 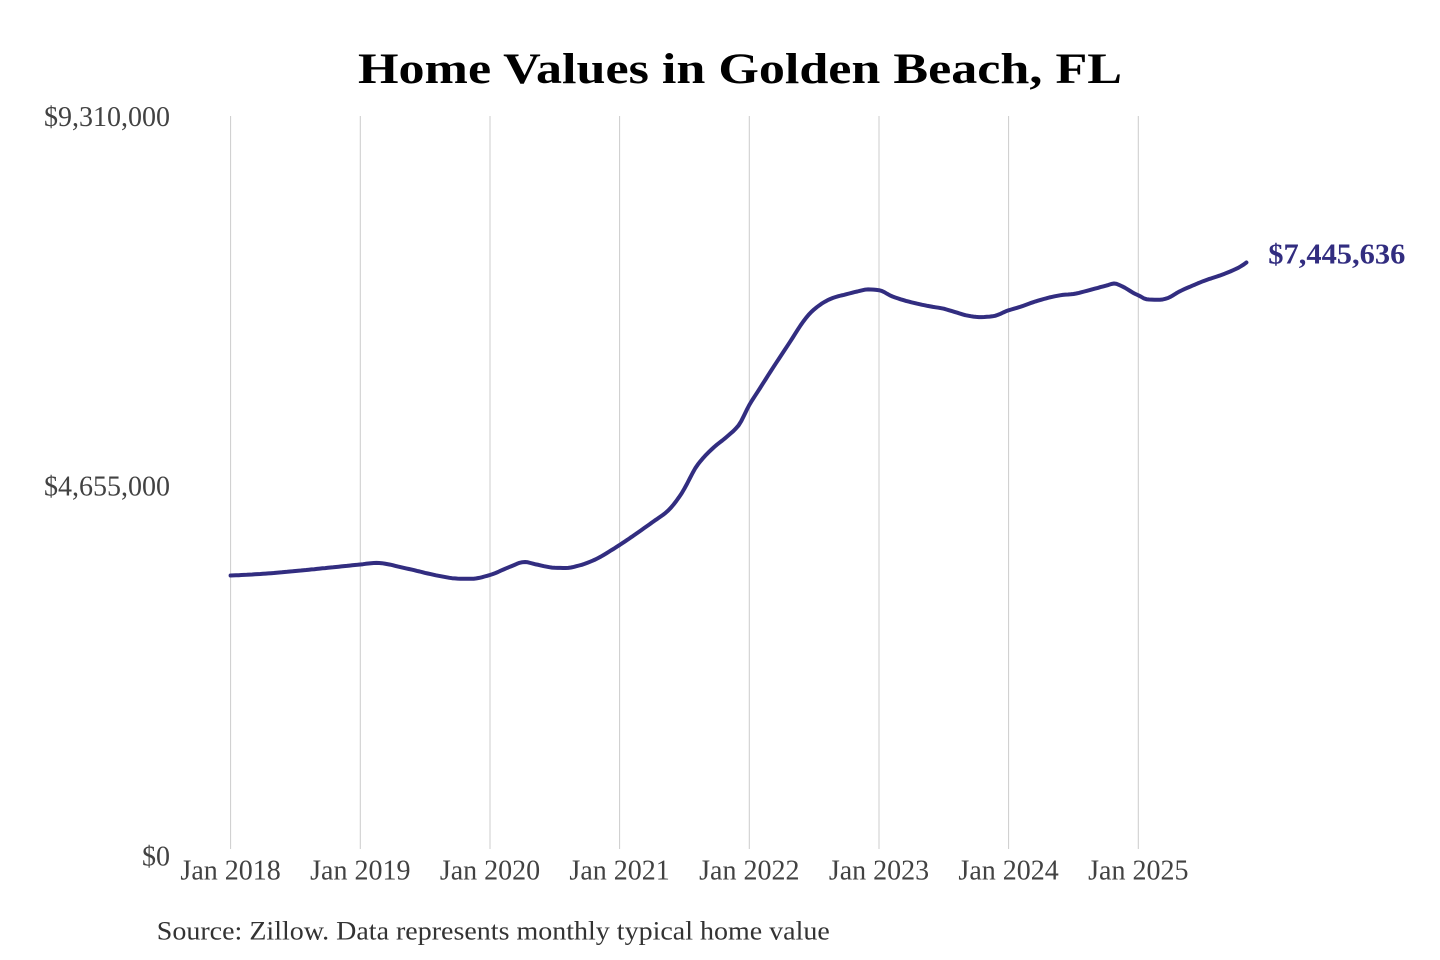 What do you see at coordinates (490, 871) in the screenshot?
I see `svg-text: Jan 2020` at bounding box center [490, 871].